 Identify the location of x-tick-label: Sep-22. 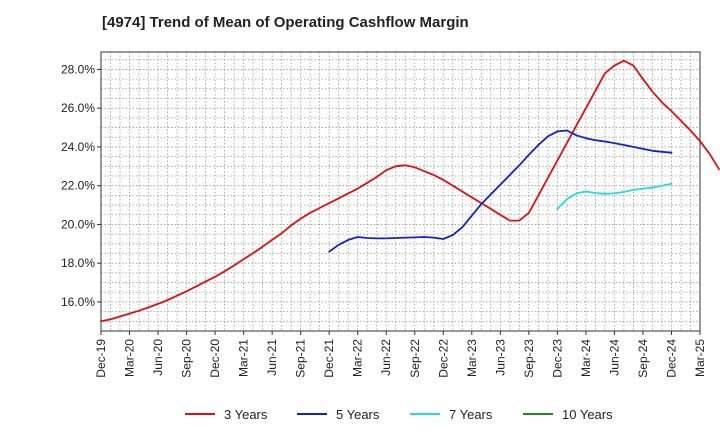
(415, 358).